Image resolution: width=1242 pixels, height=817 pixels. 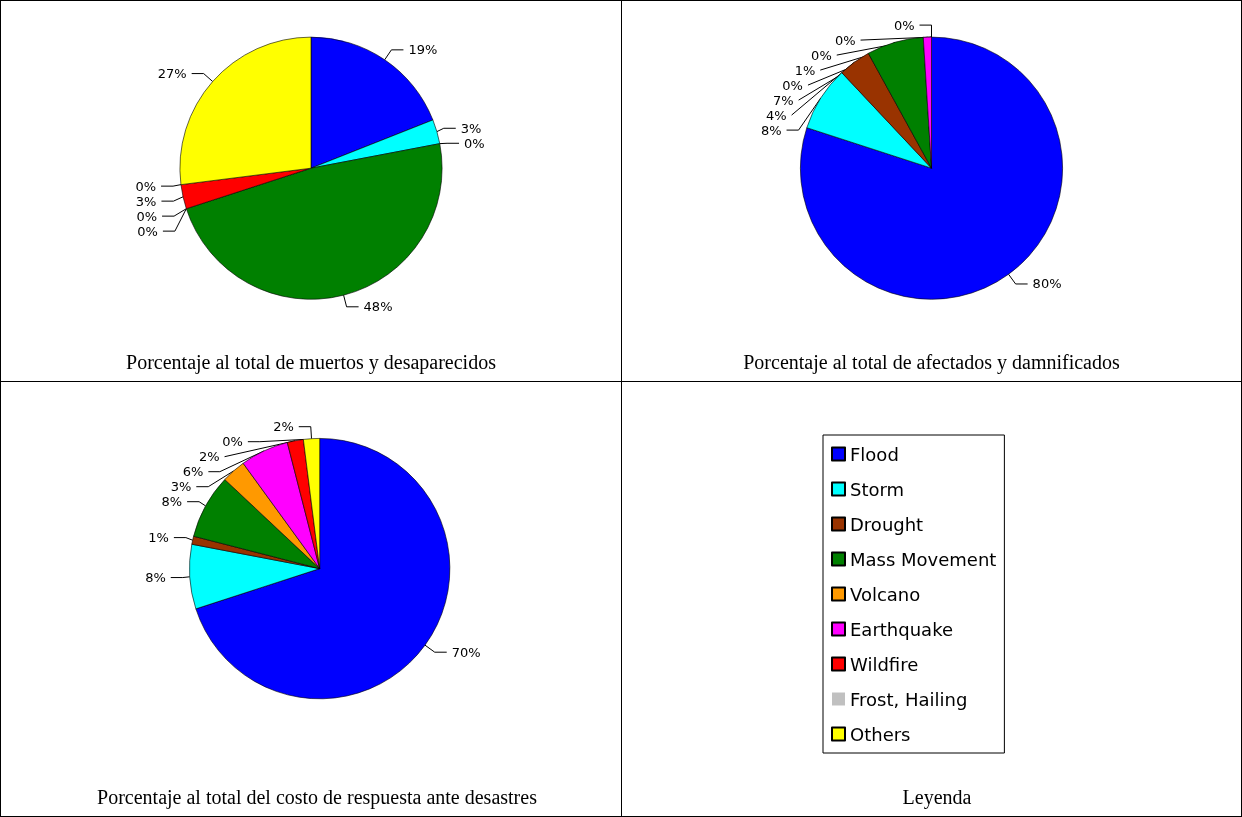 What do you see at coordinates (931, 362) in the screenshot?
I see `text: Porcentaje al total de afectados y damnificados` at bounding box center [931, 362].